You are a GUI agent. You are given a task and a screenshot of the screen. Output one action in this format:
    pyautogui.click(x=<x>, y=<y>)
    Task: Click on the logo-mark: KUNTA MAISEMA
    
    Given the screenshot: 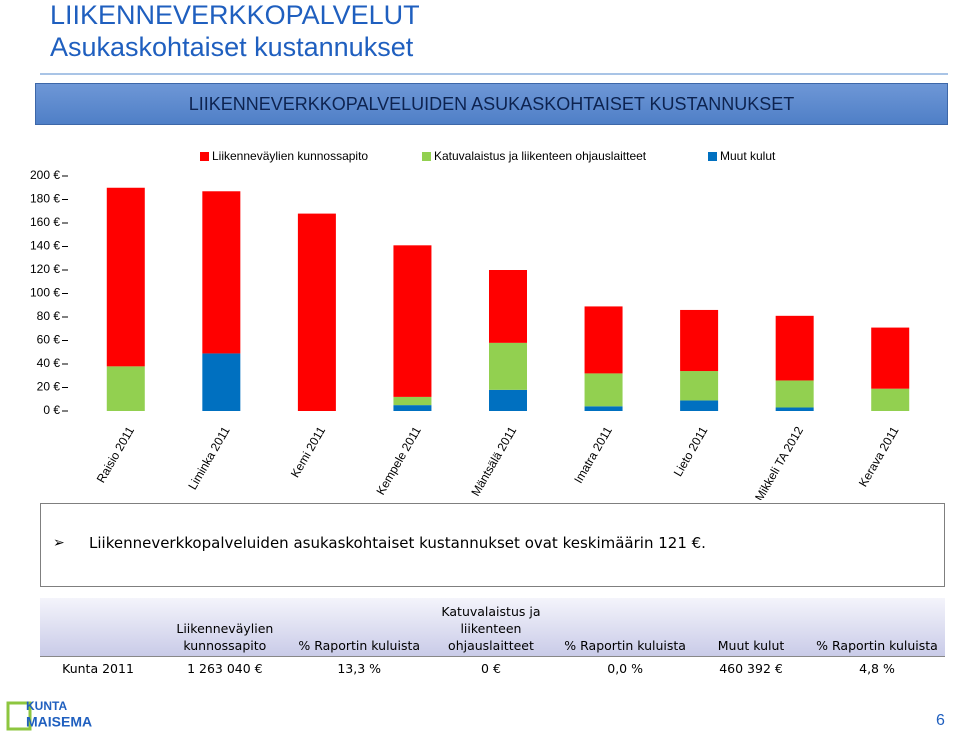 What is the action you would take?
    pyautogui.click(x=49, y=715)
    